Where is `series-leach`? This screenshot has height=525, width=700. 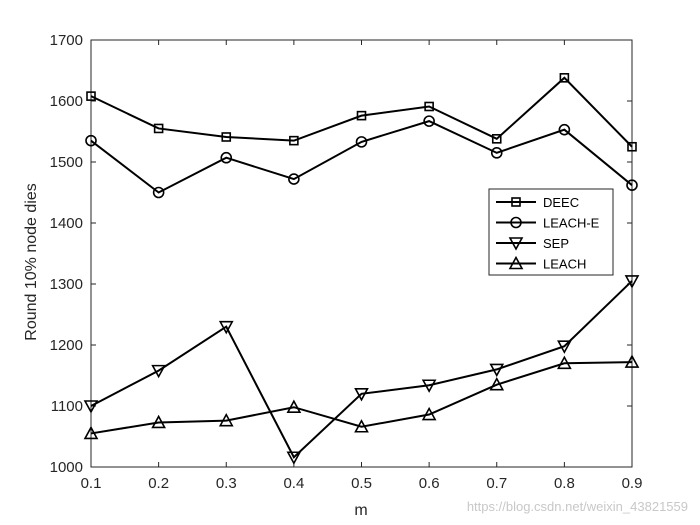 series-leach is located at coordinates (361, 397).